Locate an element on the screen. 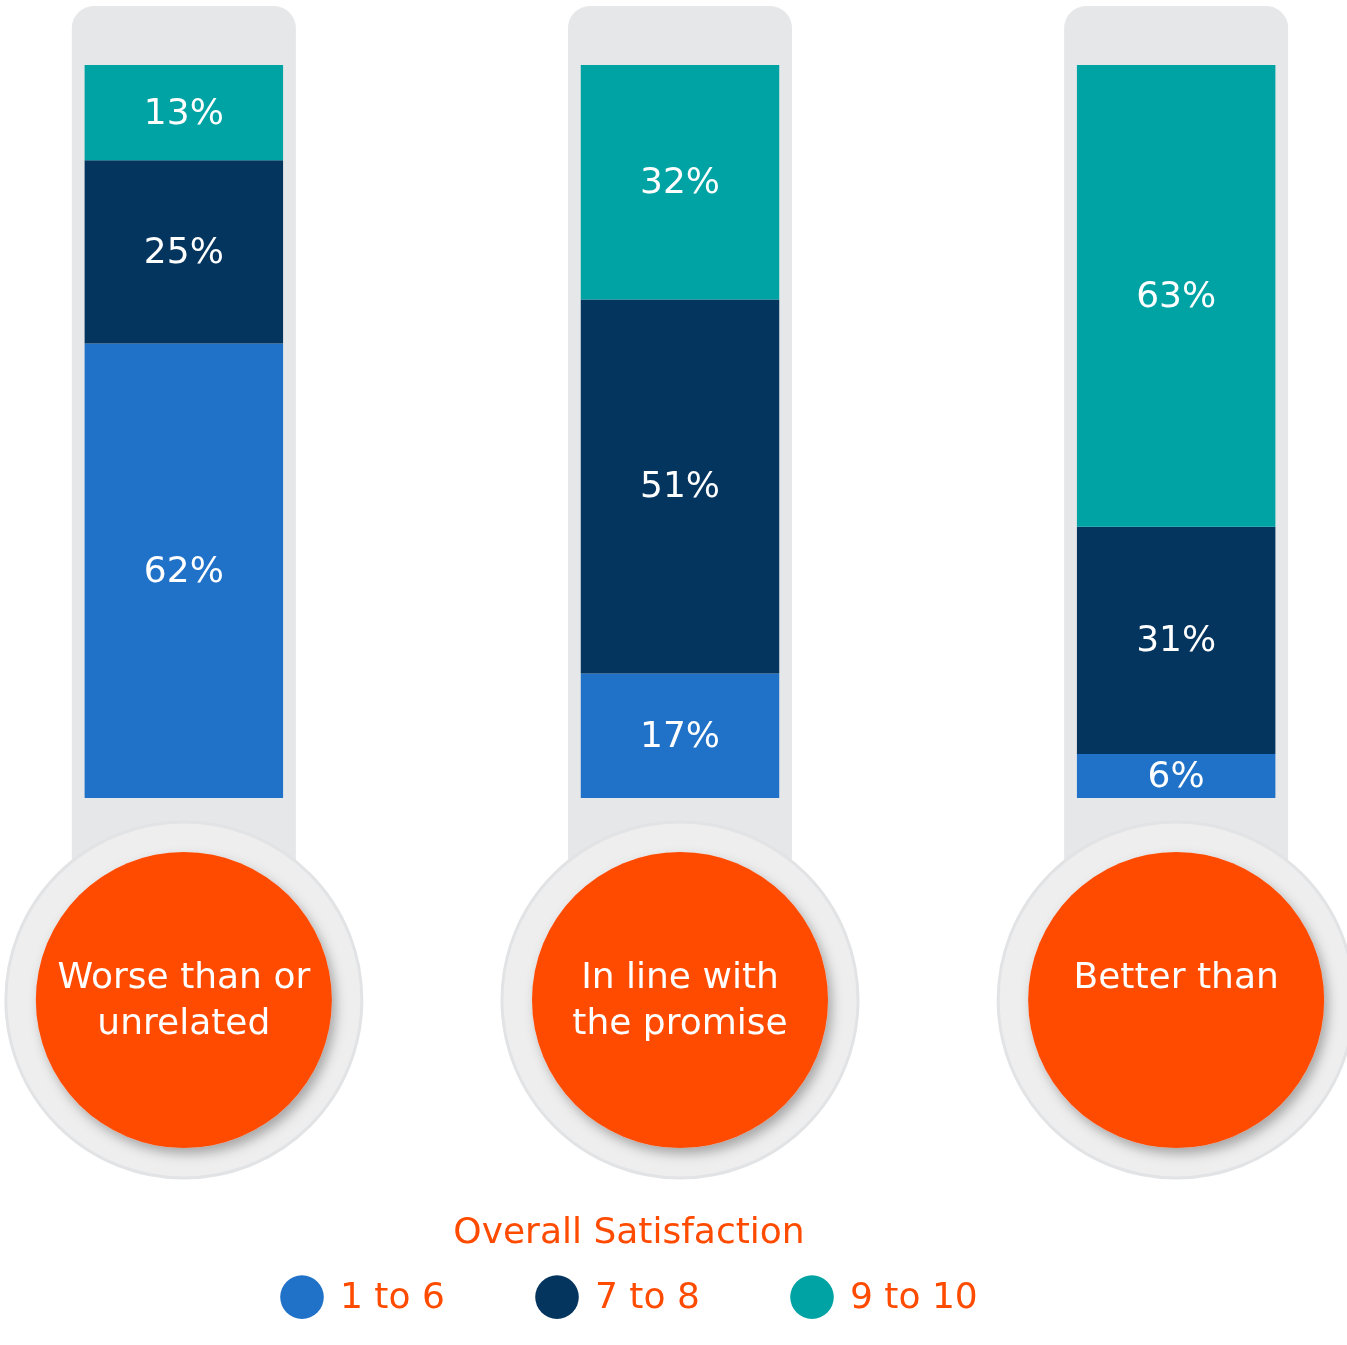  legend-label: 7 to 8 is located at coordinates (647, 1296).